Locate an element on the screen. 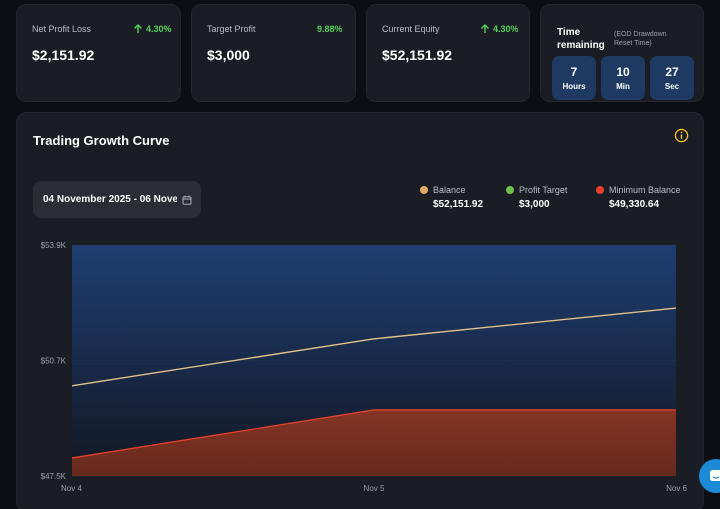  hours-label: Hours is located at coordinates (574, 86).